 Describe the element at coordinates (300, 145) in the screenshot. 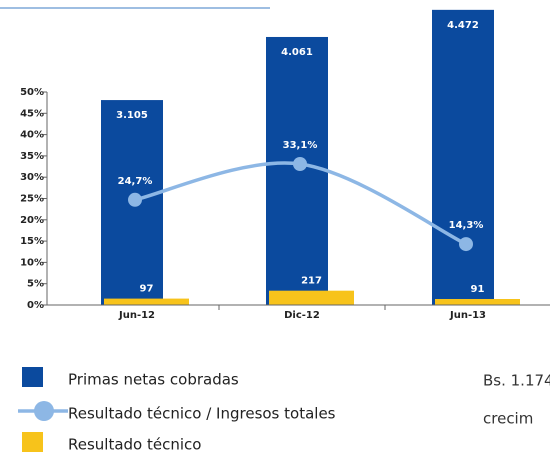

I see `value-label: 33,1%` at that location.